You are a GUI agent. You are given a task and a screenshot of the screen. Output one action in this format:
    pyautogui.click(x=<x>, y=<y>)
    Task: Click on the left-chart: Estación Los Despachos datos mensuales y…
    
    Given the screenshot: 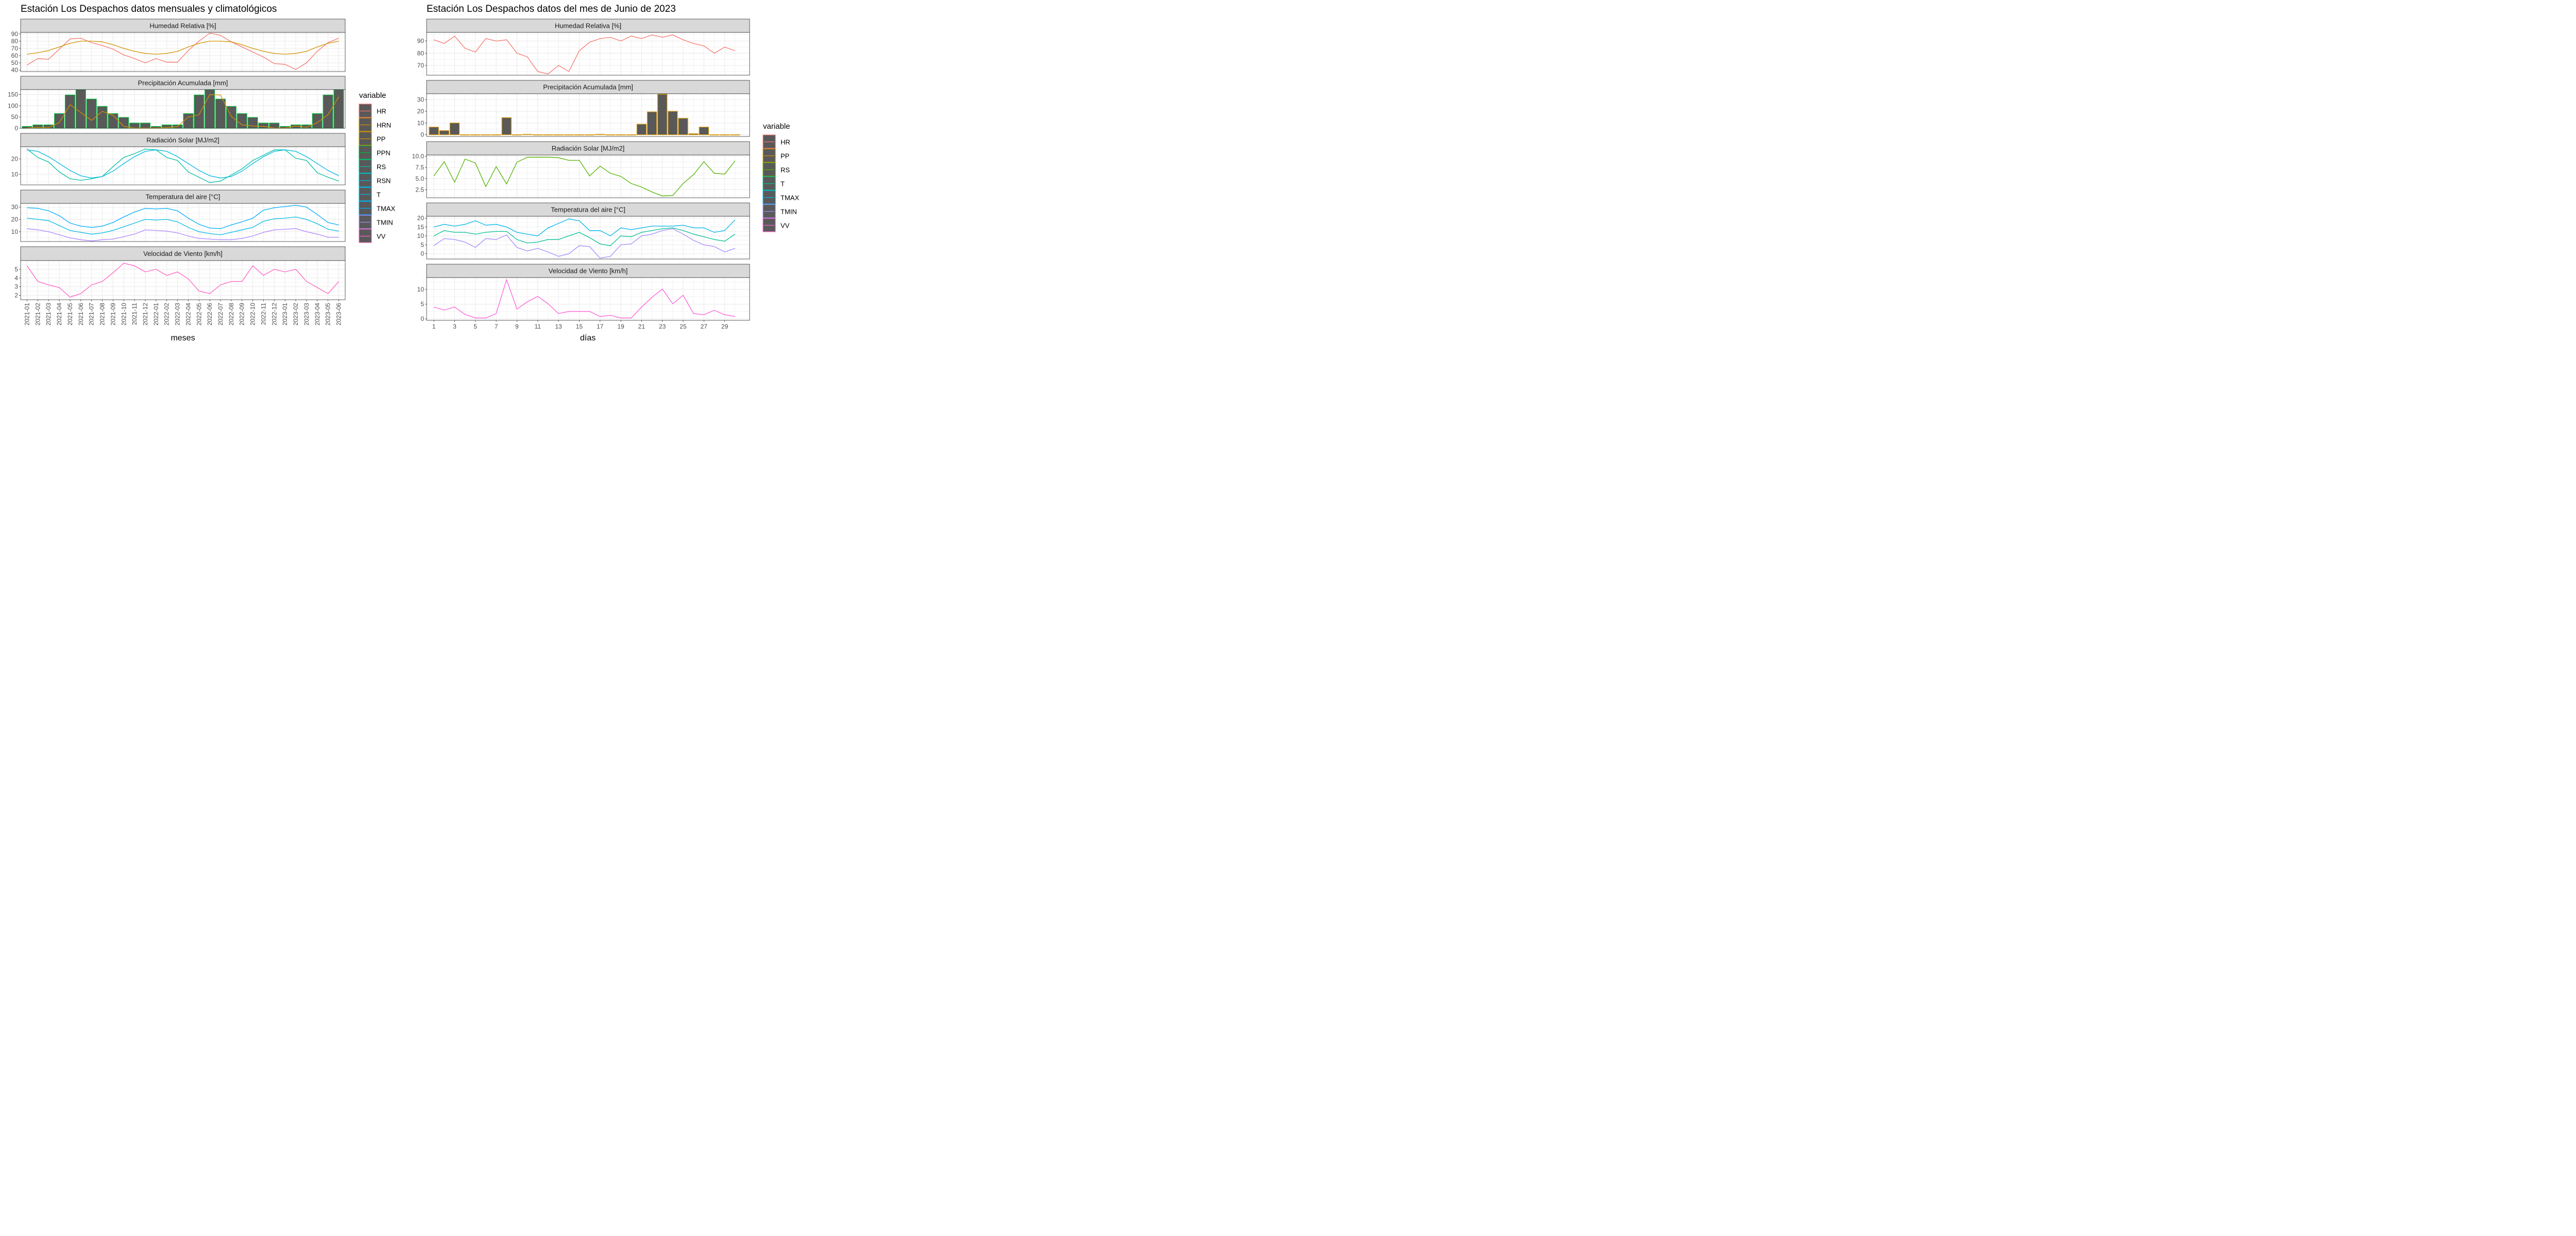 What is the action you would take?
    pyautogui.click(x=177, y=173)
    